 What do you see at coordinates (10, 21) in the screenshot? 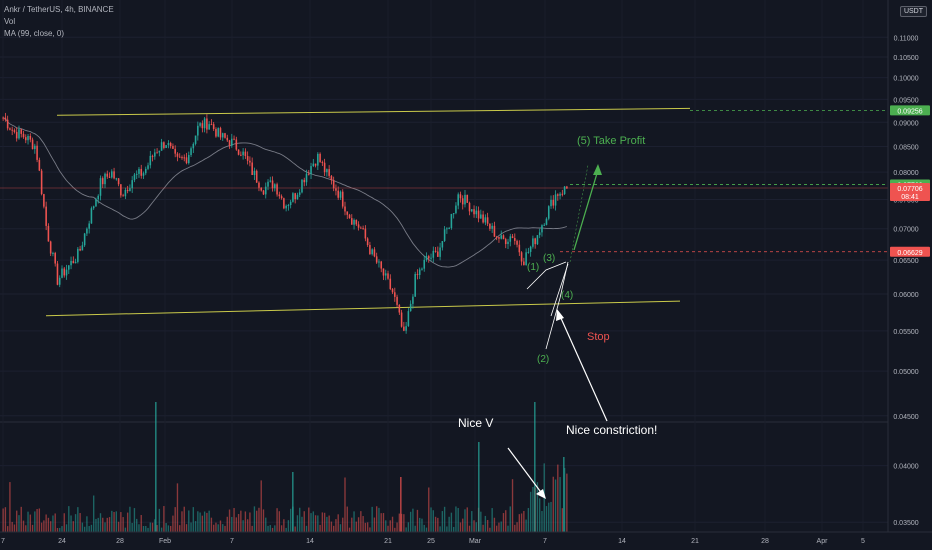
I see `volume-legend: Vol` at bounding box center [10, 21].